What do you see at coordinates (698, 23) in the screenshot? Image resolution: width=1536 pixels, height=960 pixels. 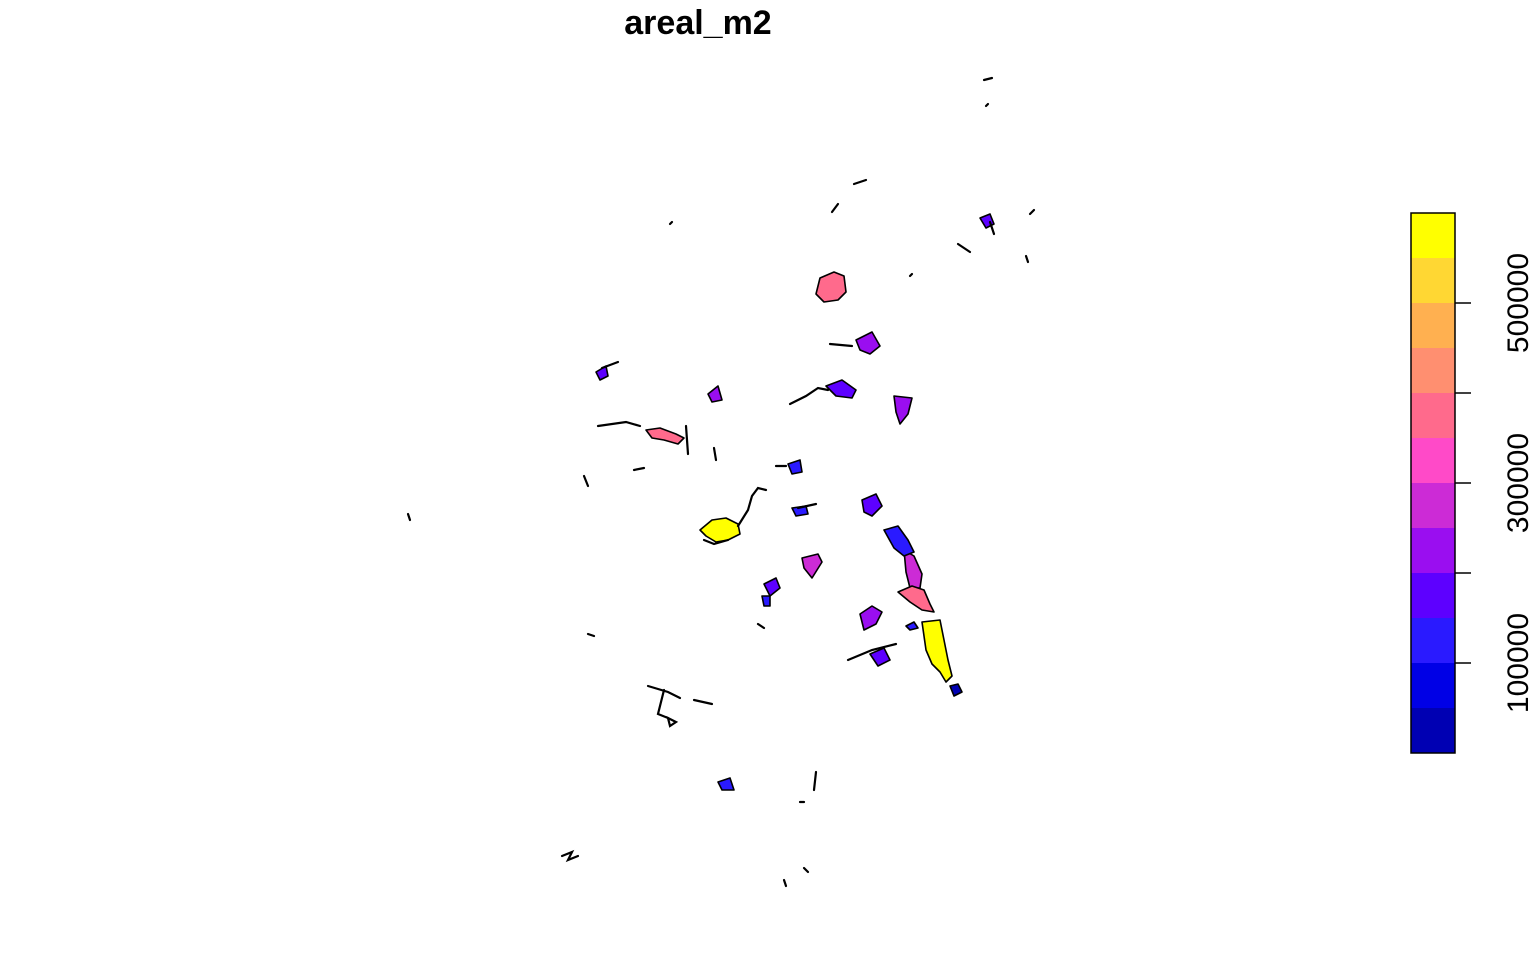 I see `map-title: areal_m2` at bounding box center [698, 23].